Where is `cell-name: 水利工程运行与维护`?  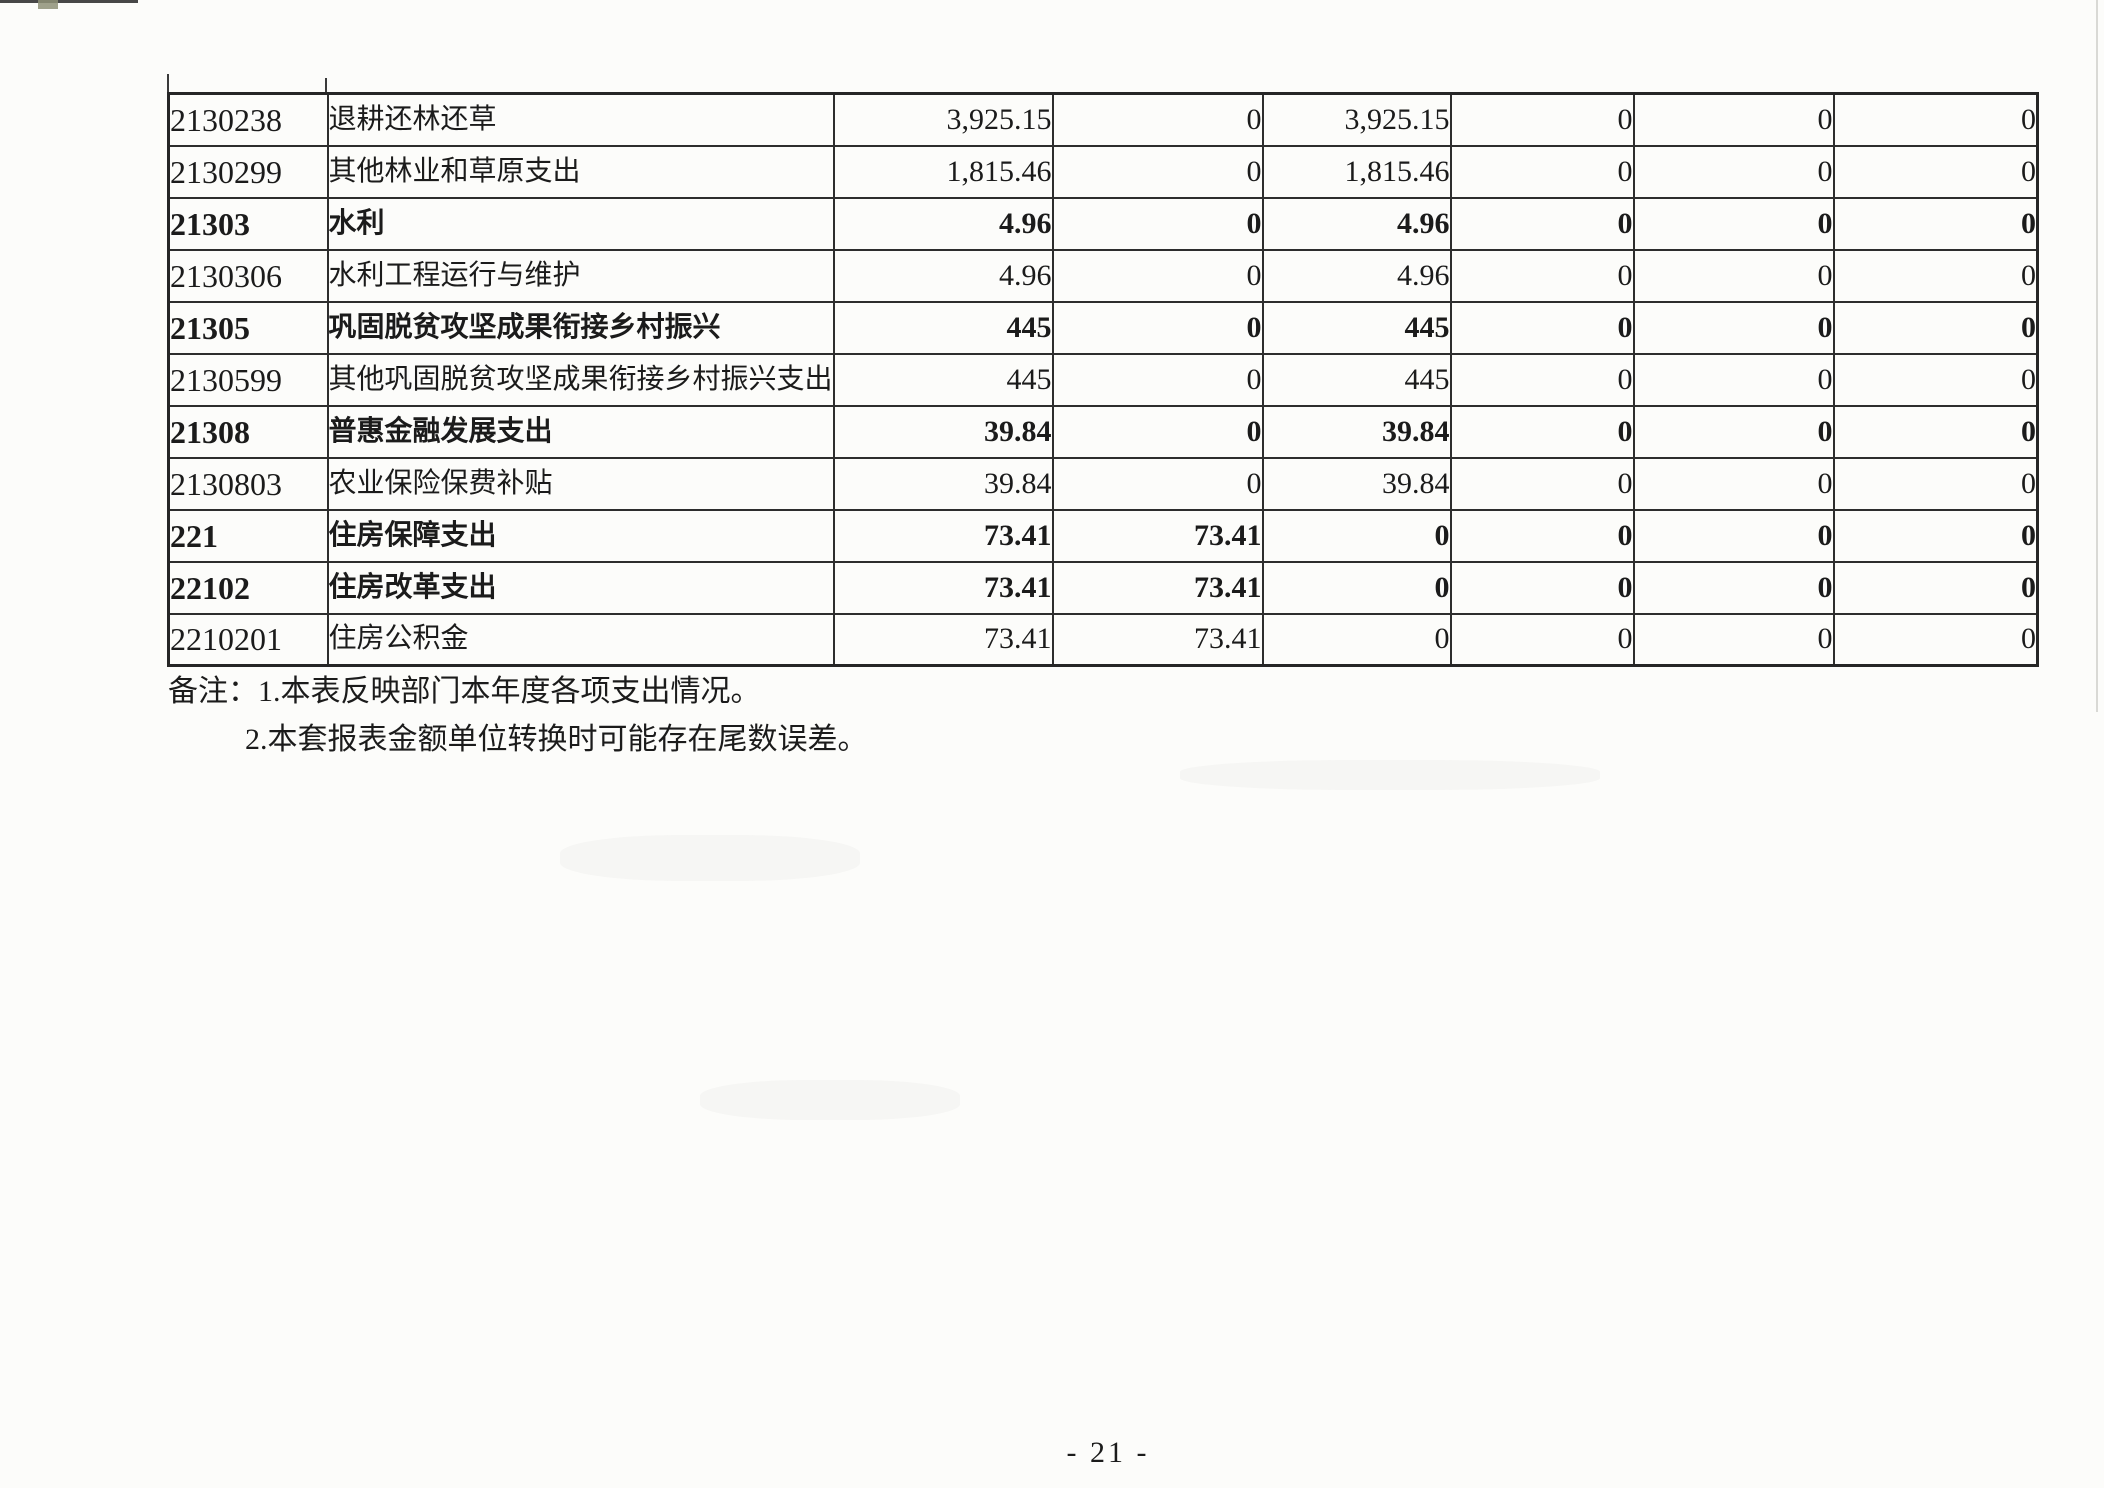
cell-name: 水利工程运行与维护 is located at coordinates (580, 275).